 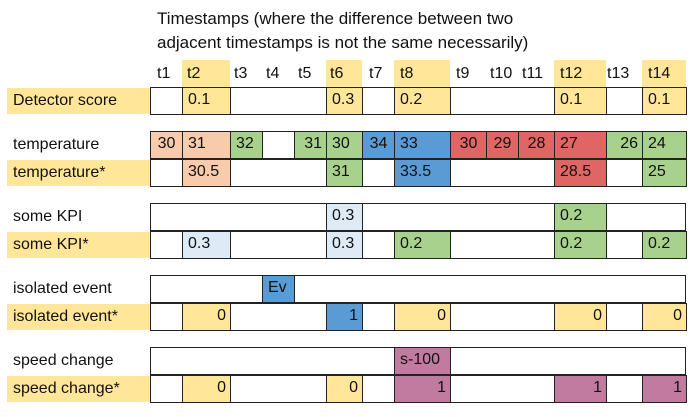 I want to click on cell-detector-score-t14: 0.1, so click(x=664, y=101).